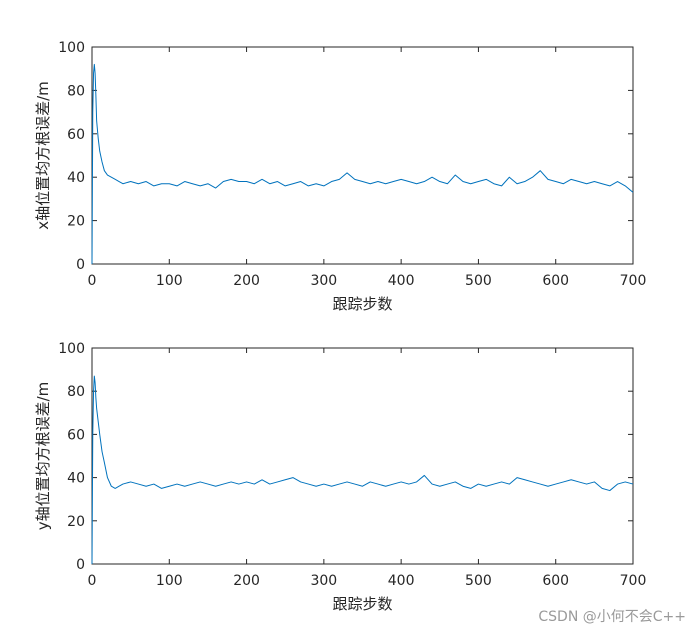  What do you see at coordinates (43, 456) in the screenshot?
I see `y-axis-label: y轴位置均方根误差/m` at bounding box center [43, 456].